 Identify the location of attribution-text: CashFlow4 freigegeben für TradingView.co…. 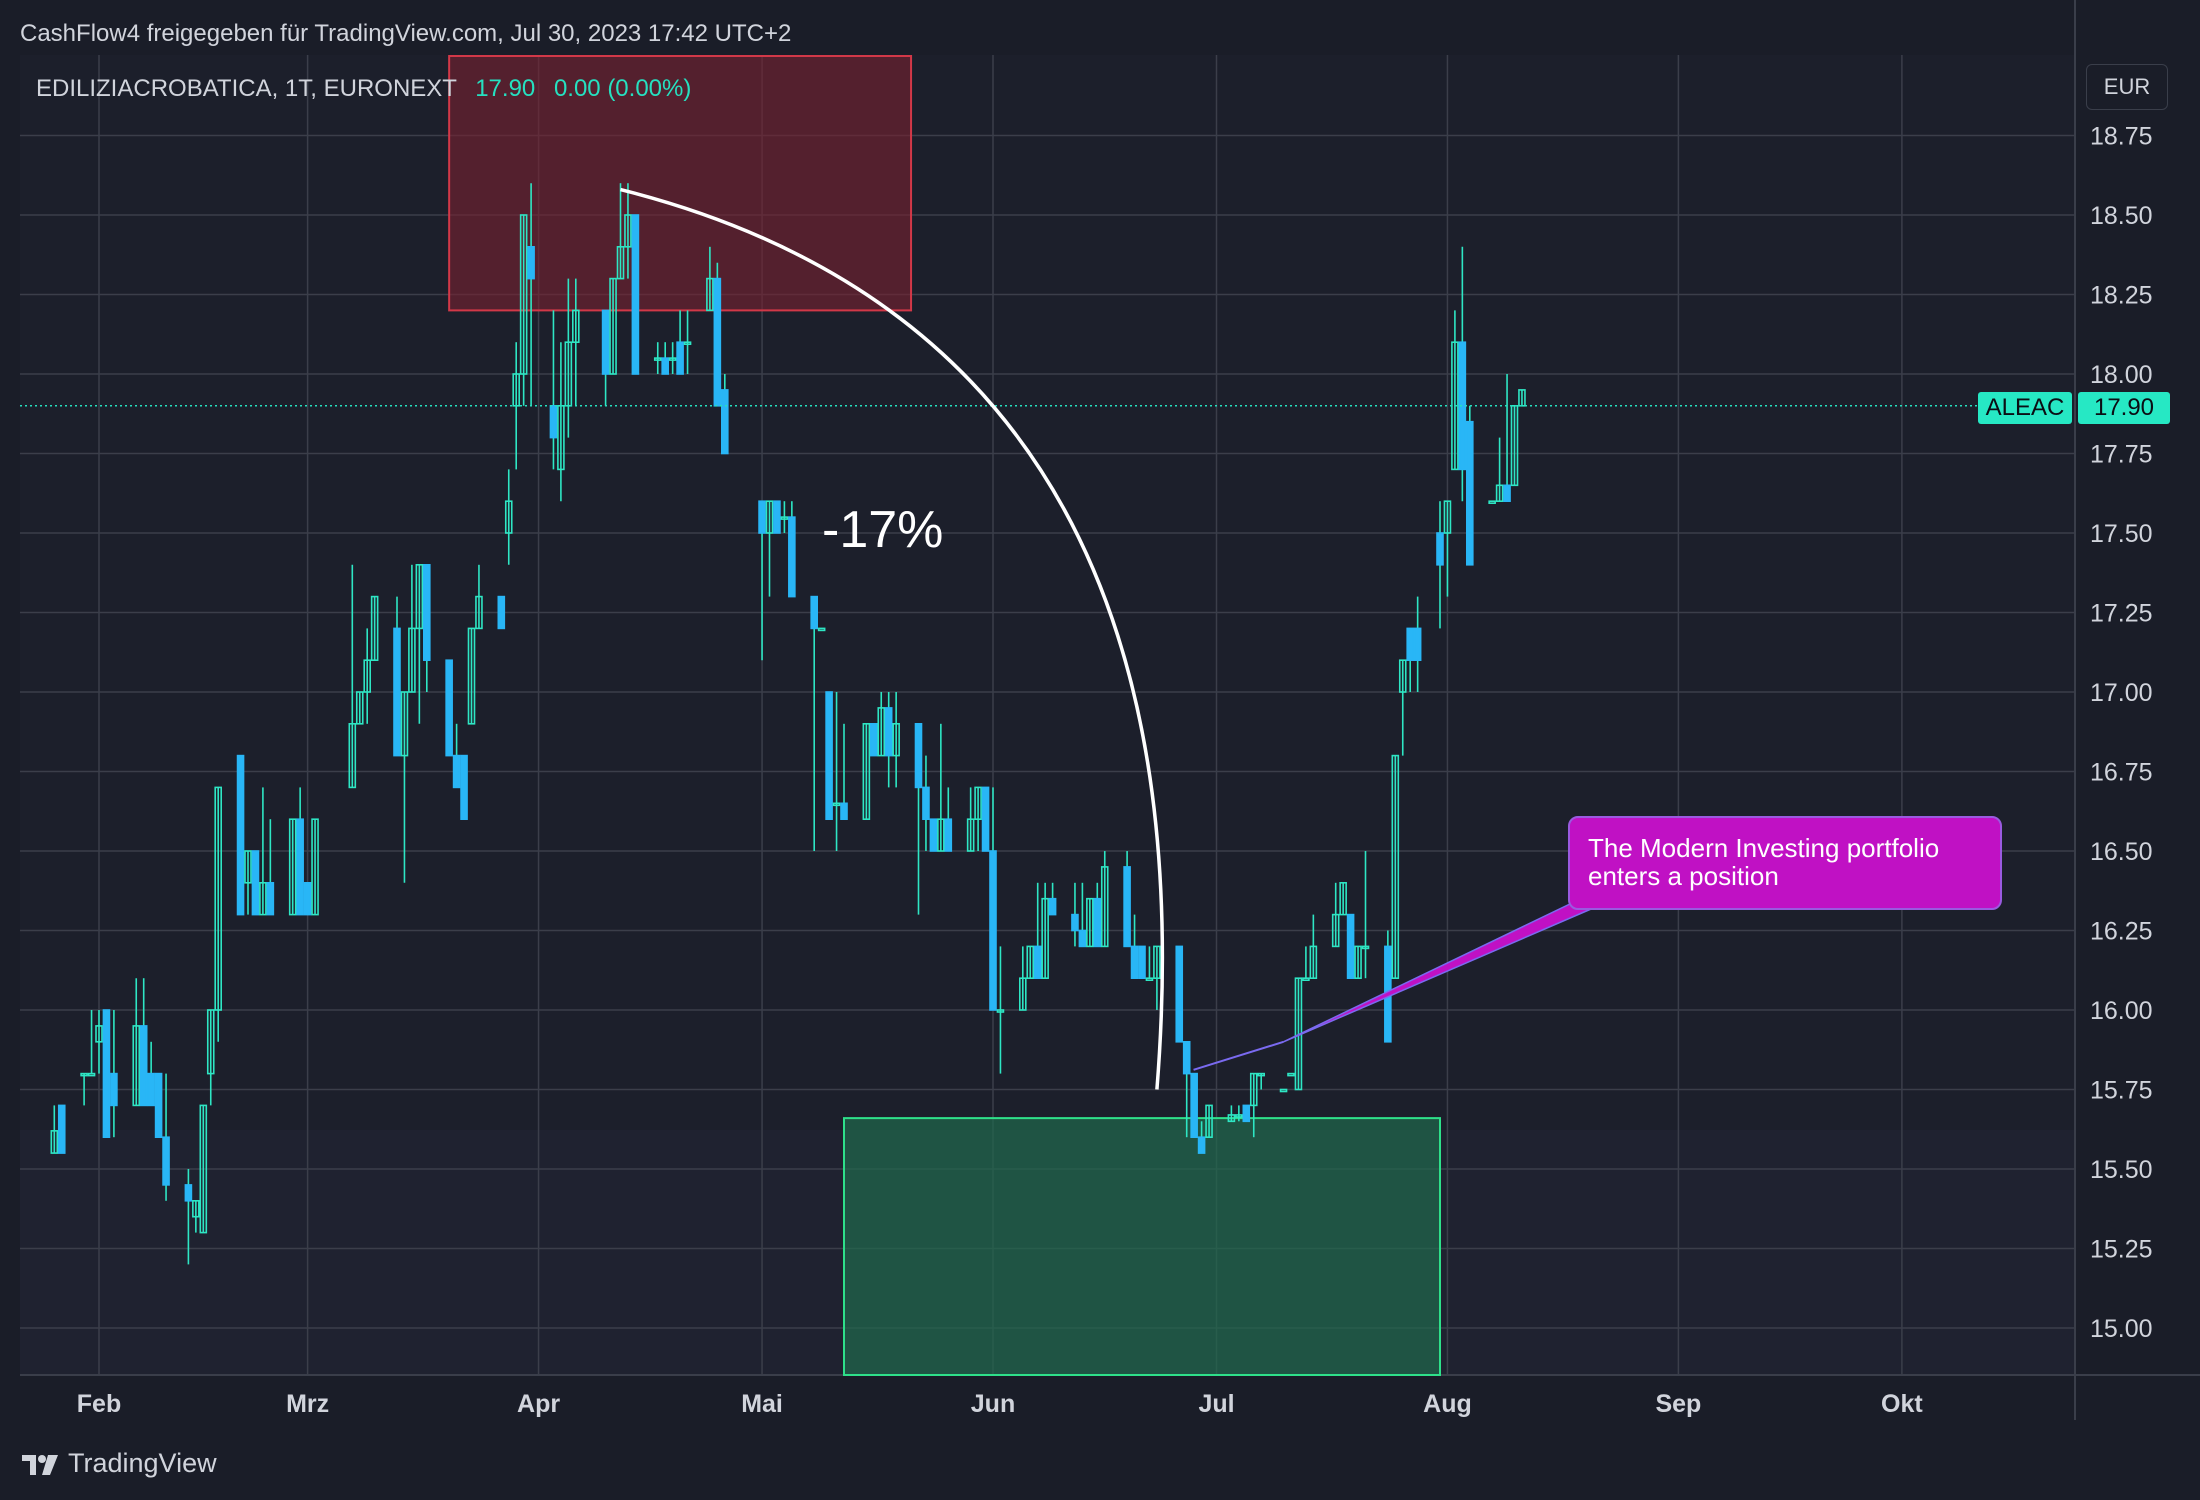
(406, 33).